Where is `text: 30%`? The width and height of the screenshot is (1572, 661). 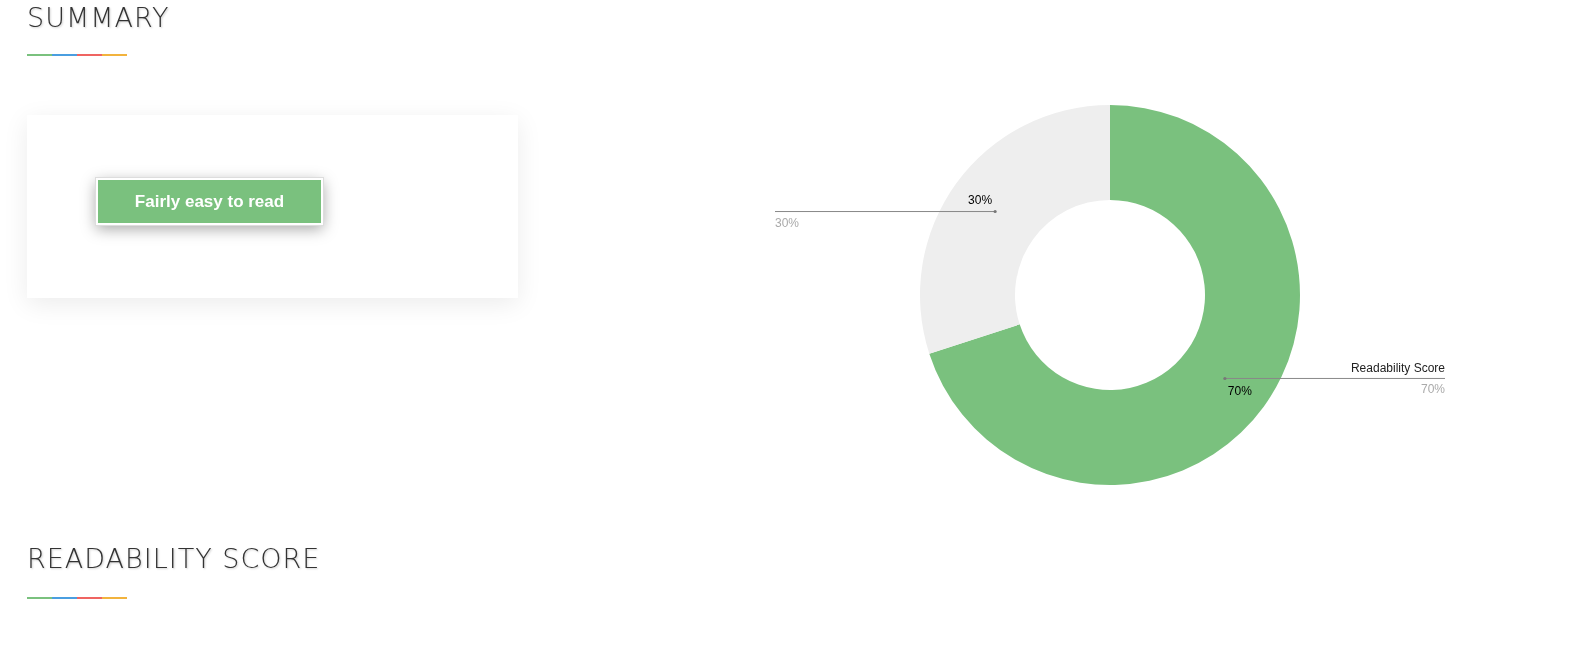
text: 30% is located at coordinates (787, 222).